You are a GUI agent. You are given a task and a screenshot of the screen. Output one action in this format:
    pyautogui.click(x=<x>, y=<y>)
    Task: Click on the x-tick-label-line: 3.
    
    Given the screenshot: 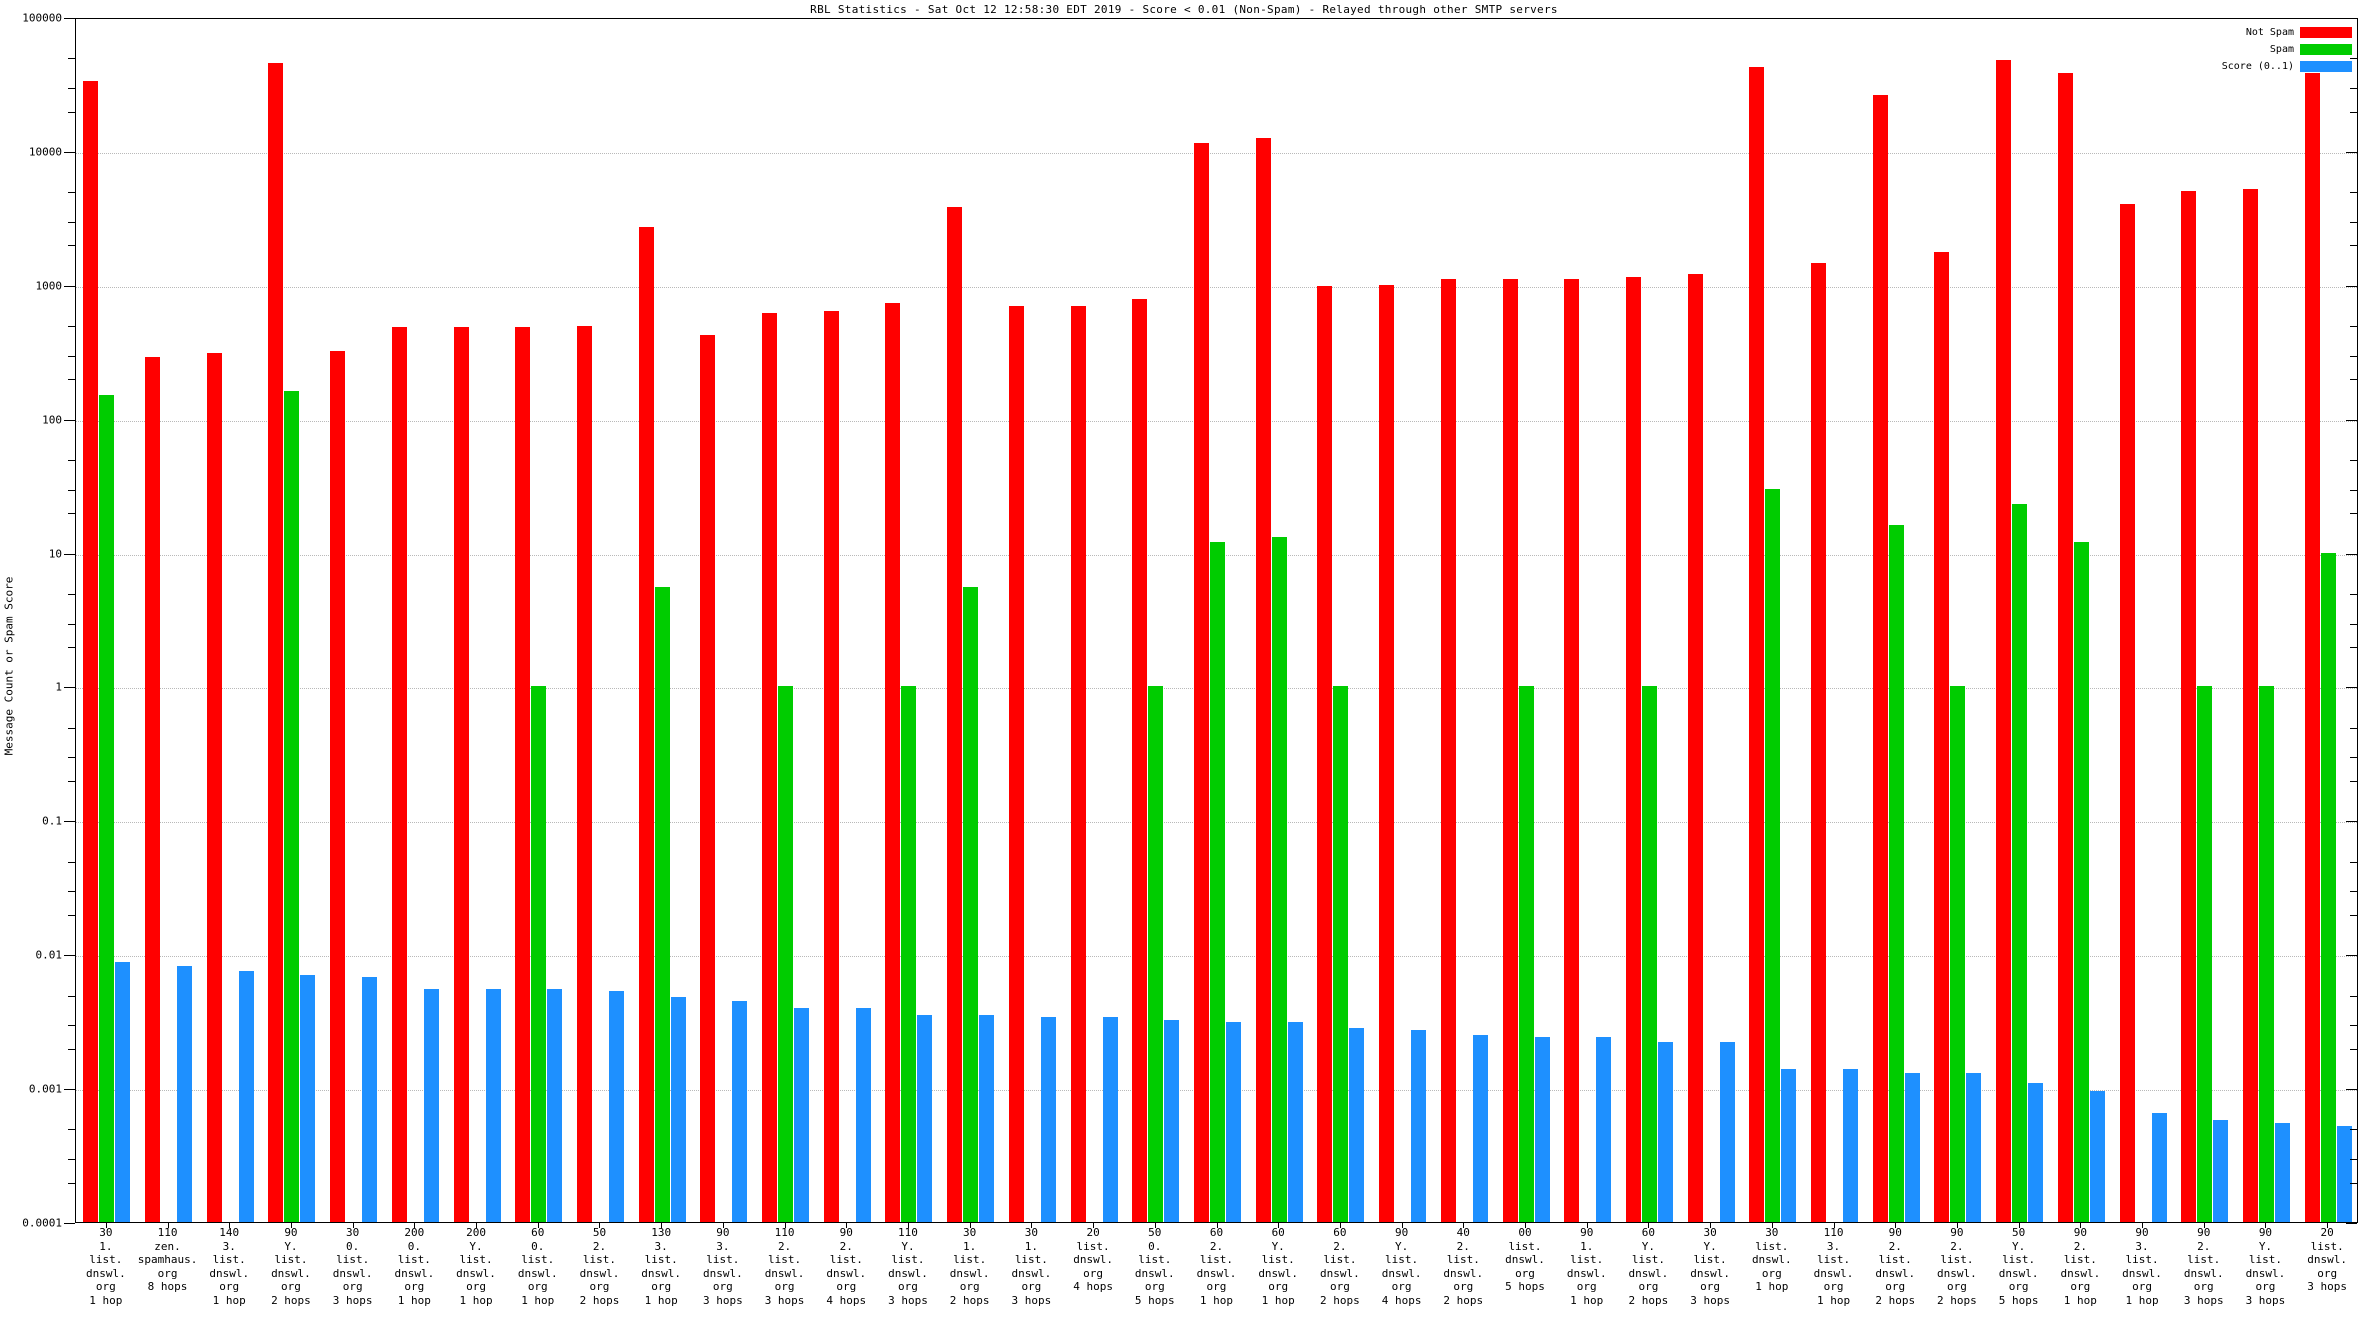 What is the action you would take?
    pyautogui.click(x=229, y=1246)
    